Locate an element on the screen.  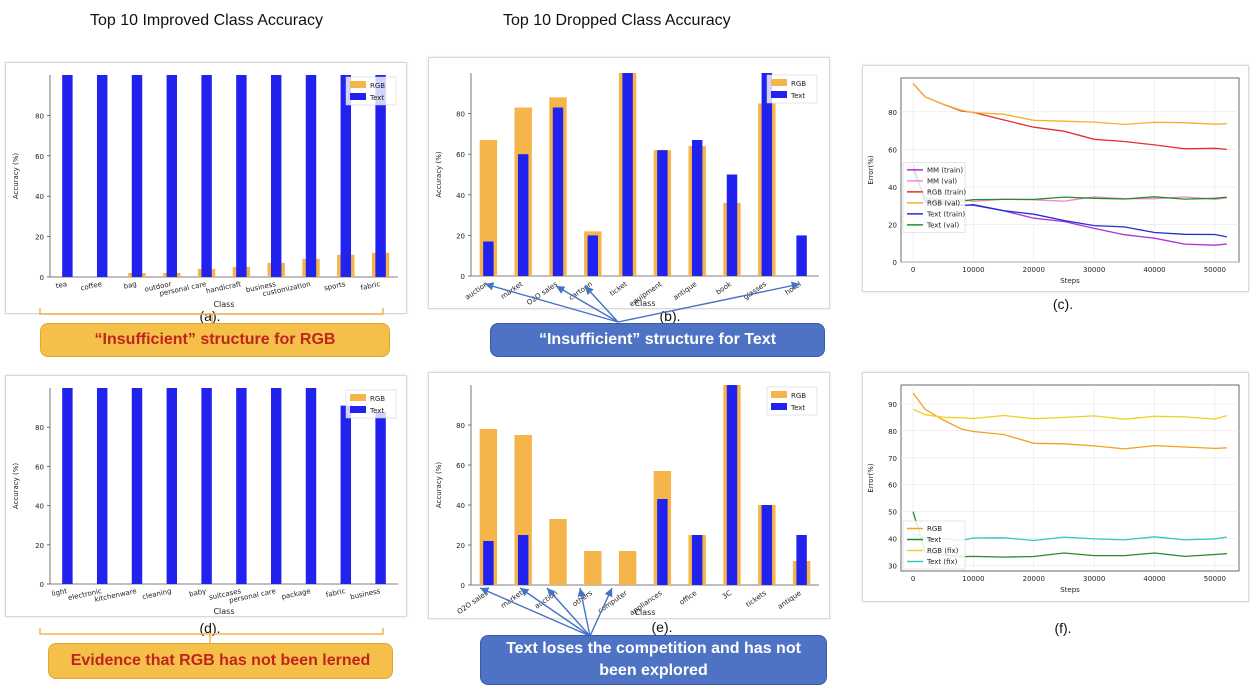
x-tick-label: handicraft is located at coordinates (223, 287).